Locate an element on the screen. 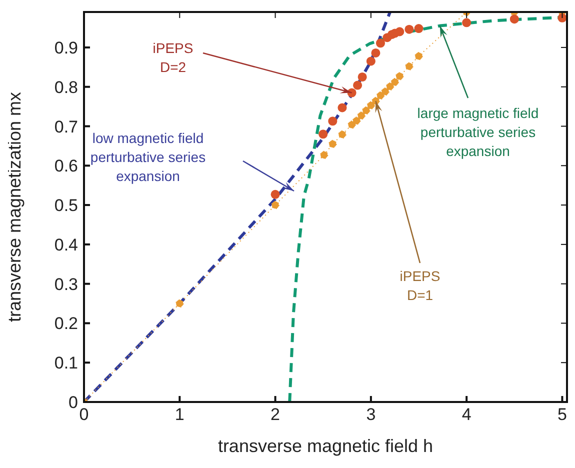 The image size is (575, 468). x-tick-label: 2 is located at coordinates (275, 414).